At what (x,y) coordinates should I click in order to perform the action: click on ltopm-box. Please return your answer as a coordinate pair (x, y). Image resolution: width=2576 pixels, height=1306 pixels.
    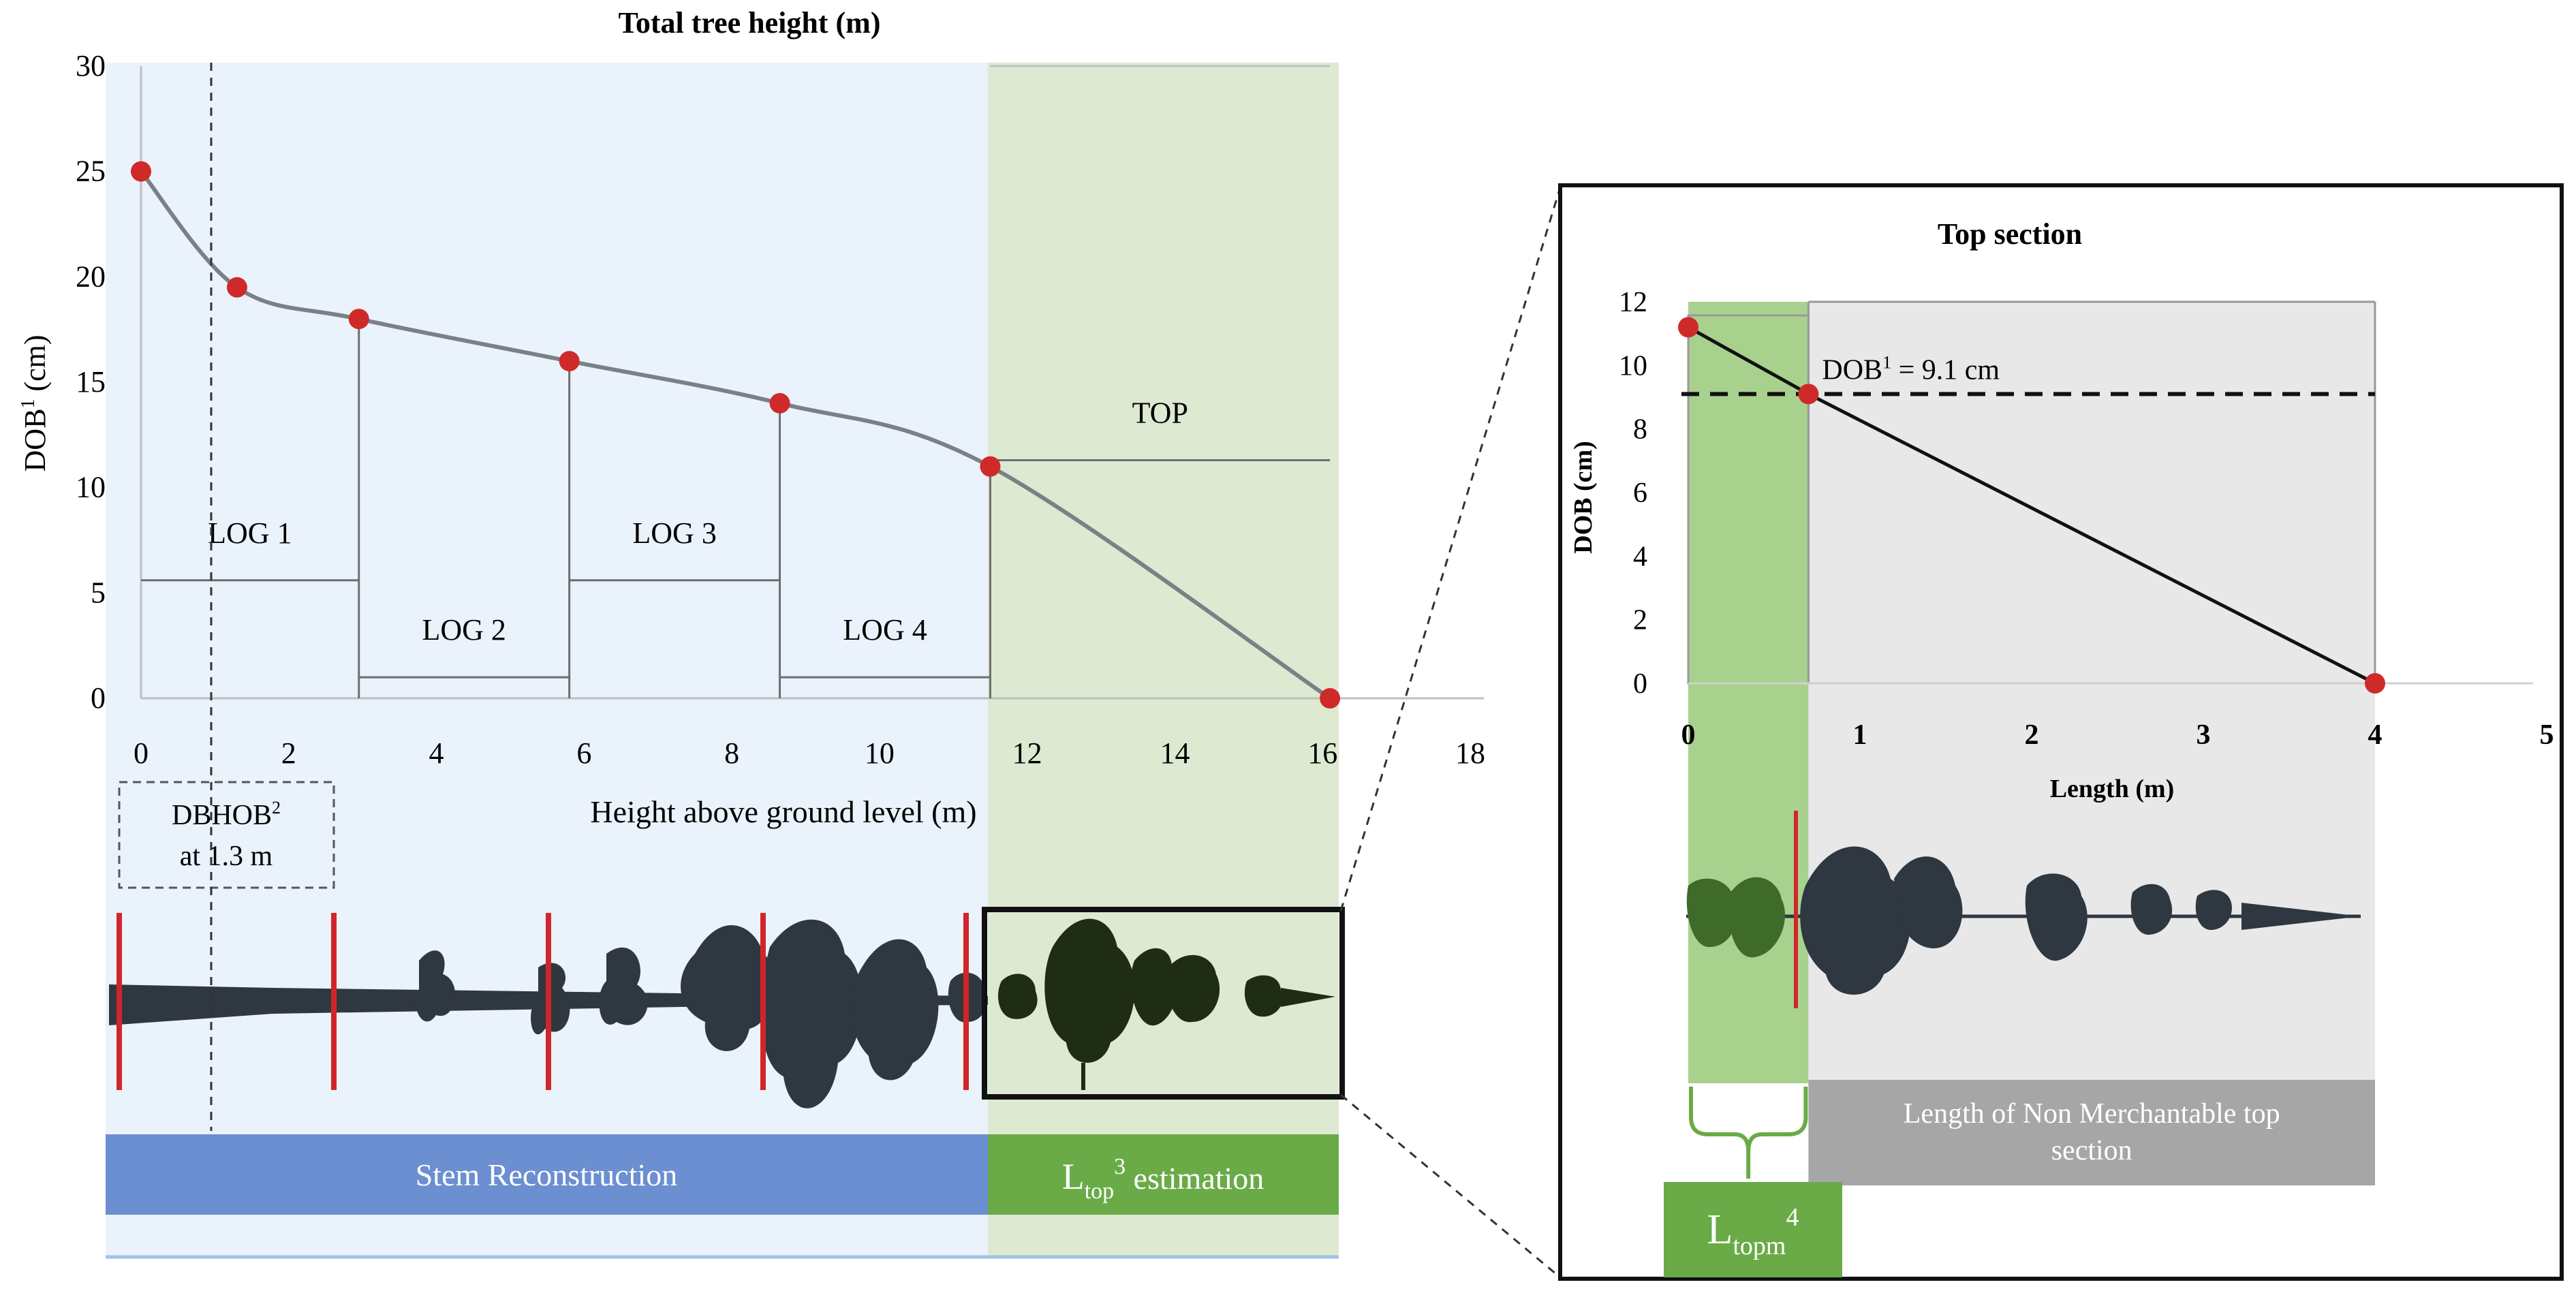
    Looking at the image, I should click on (1753, 1229).